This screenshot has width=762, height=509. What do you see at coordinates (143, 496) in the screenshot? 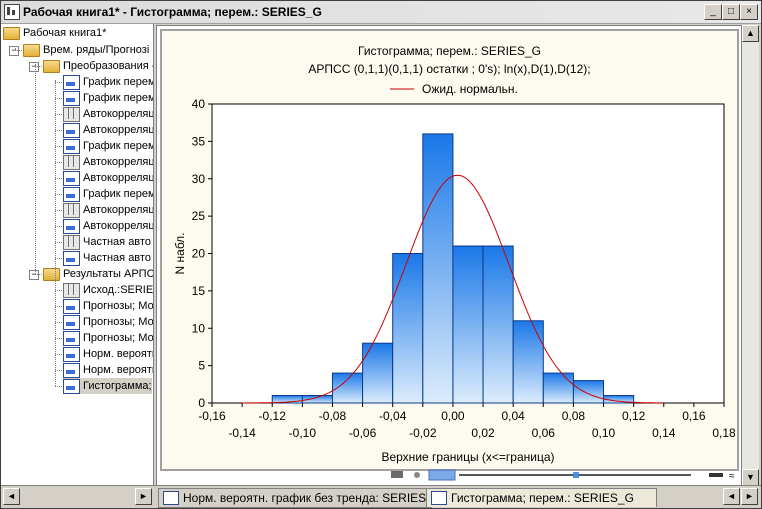
I see `tree-scroll-right-button: ►` at bounding box center [143, 496].